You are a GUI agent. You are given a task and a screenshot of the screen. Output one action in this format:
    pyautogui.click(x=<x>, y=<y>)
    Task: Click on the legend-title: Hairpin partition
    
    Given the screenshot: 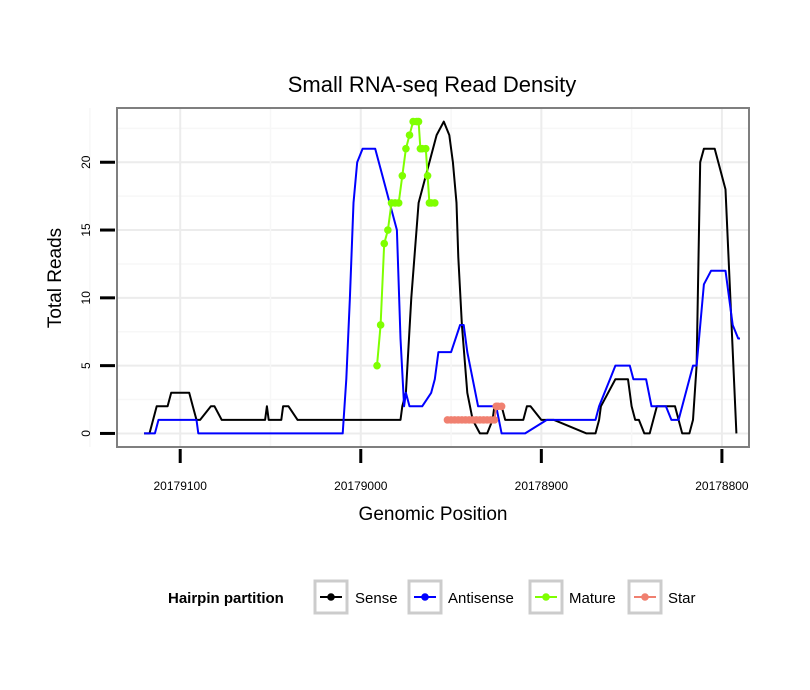 What is the action you would take?
    pyautogui.click(x=226, y=598)
    